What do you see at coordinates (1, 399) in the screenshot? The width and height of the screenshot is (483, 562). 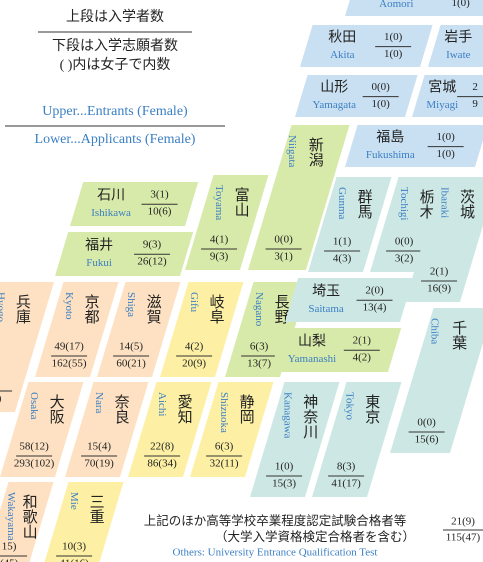 I see `applicants: 75)` at bounding box center [1, 399].